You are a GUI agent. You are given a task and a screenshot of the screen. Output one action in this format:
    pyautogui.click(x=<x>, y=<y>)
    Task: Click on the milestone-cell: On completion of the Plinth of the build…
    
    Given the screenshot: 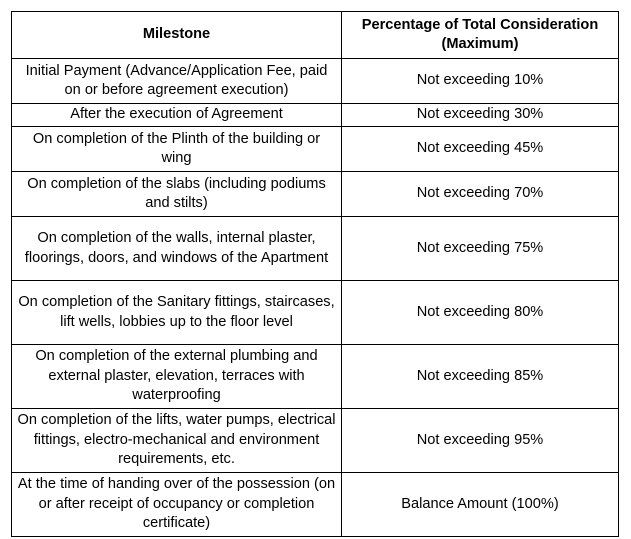 What is the action you would take?
    pyautogui.click(x=176, y=149)
    